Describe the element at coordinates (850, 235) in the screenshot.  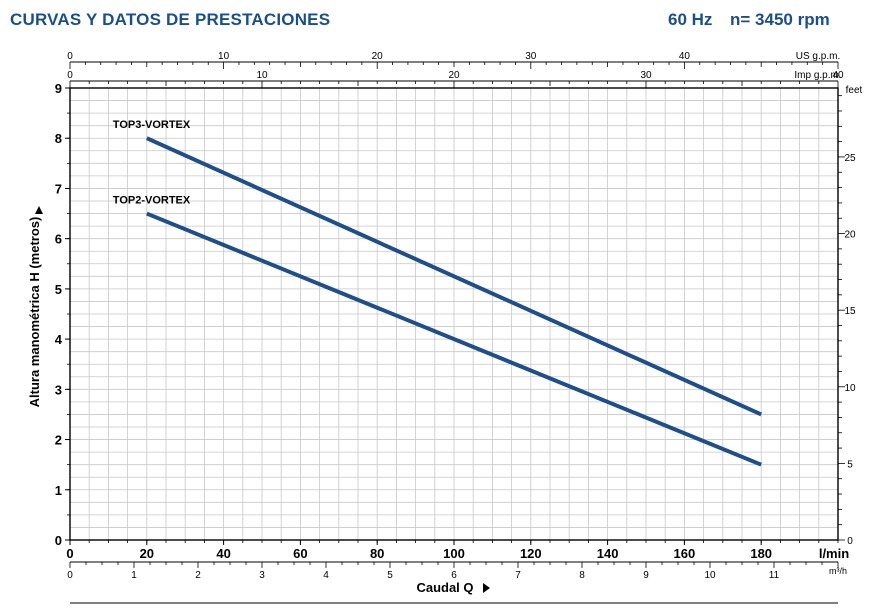
I see `feet-tick-label: 20` at that location.